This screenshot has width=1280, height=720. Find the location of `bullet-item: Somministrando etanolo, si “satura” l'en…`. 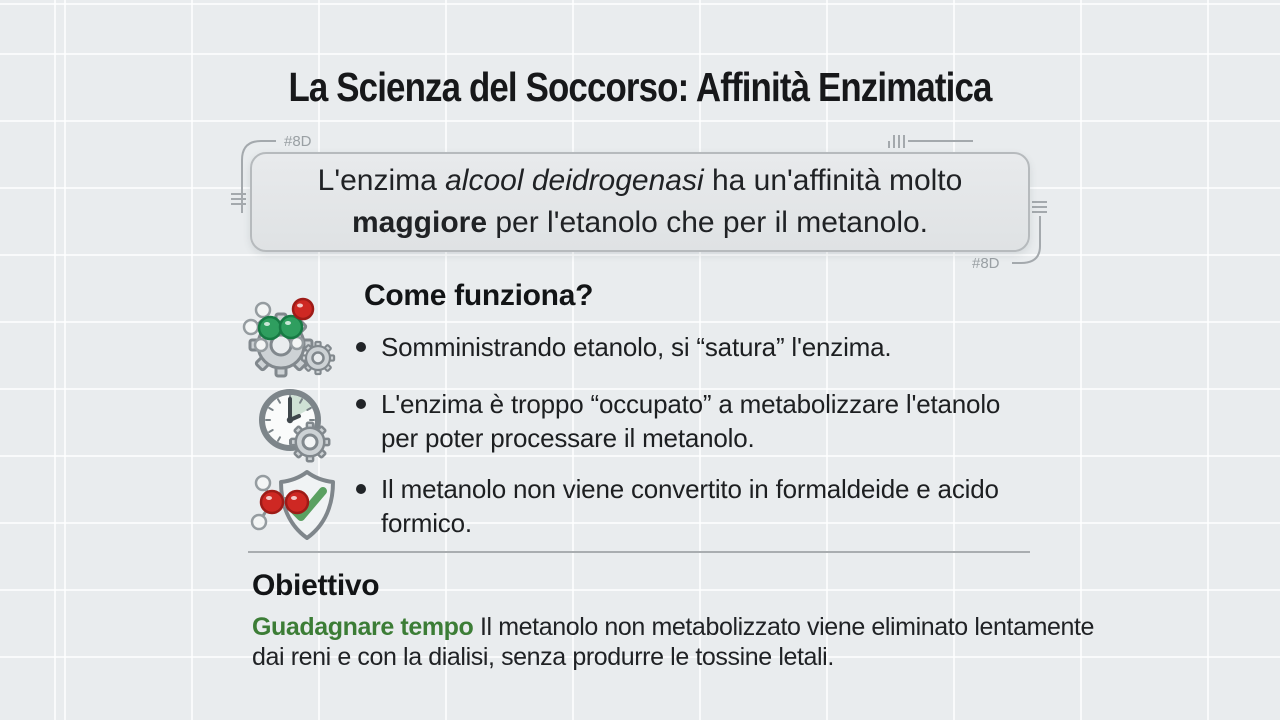

bullet-item: Somministrando etanolo, si “satura” l'en… is located at coordinates (691, 347).